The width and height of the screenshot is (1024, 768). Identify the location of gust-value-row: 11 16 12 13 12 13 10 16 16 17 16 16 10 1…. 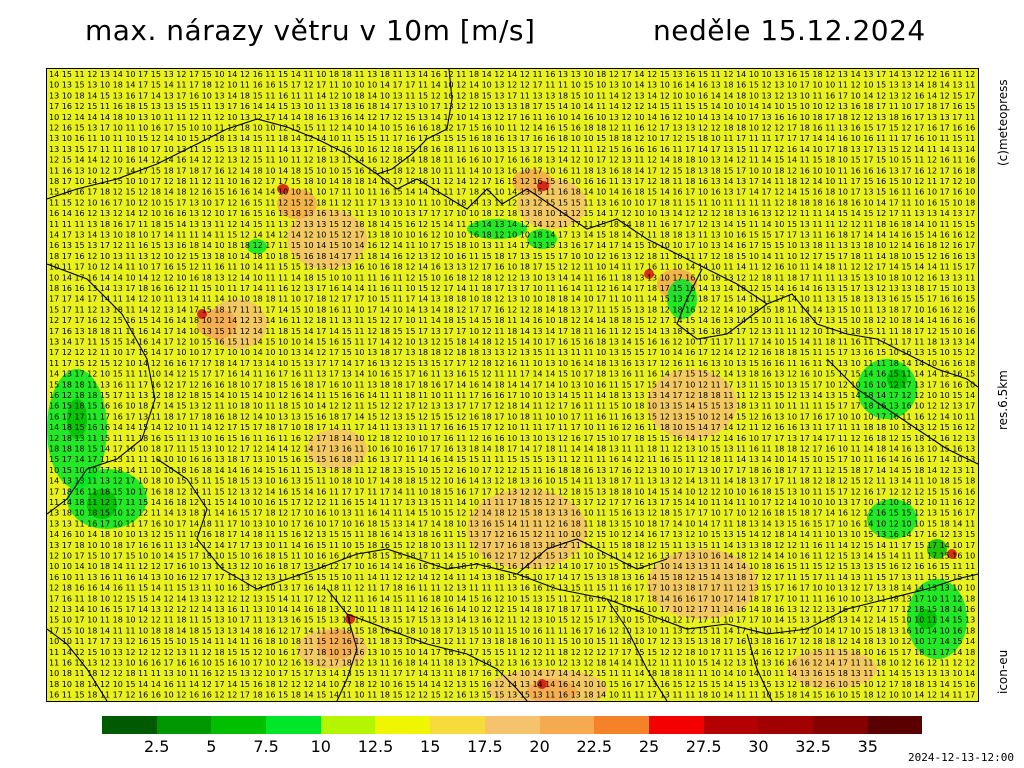
(513, 663).